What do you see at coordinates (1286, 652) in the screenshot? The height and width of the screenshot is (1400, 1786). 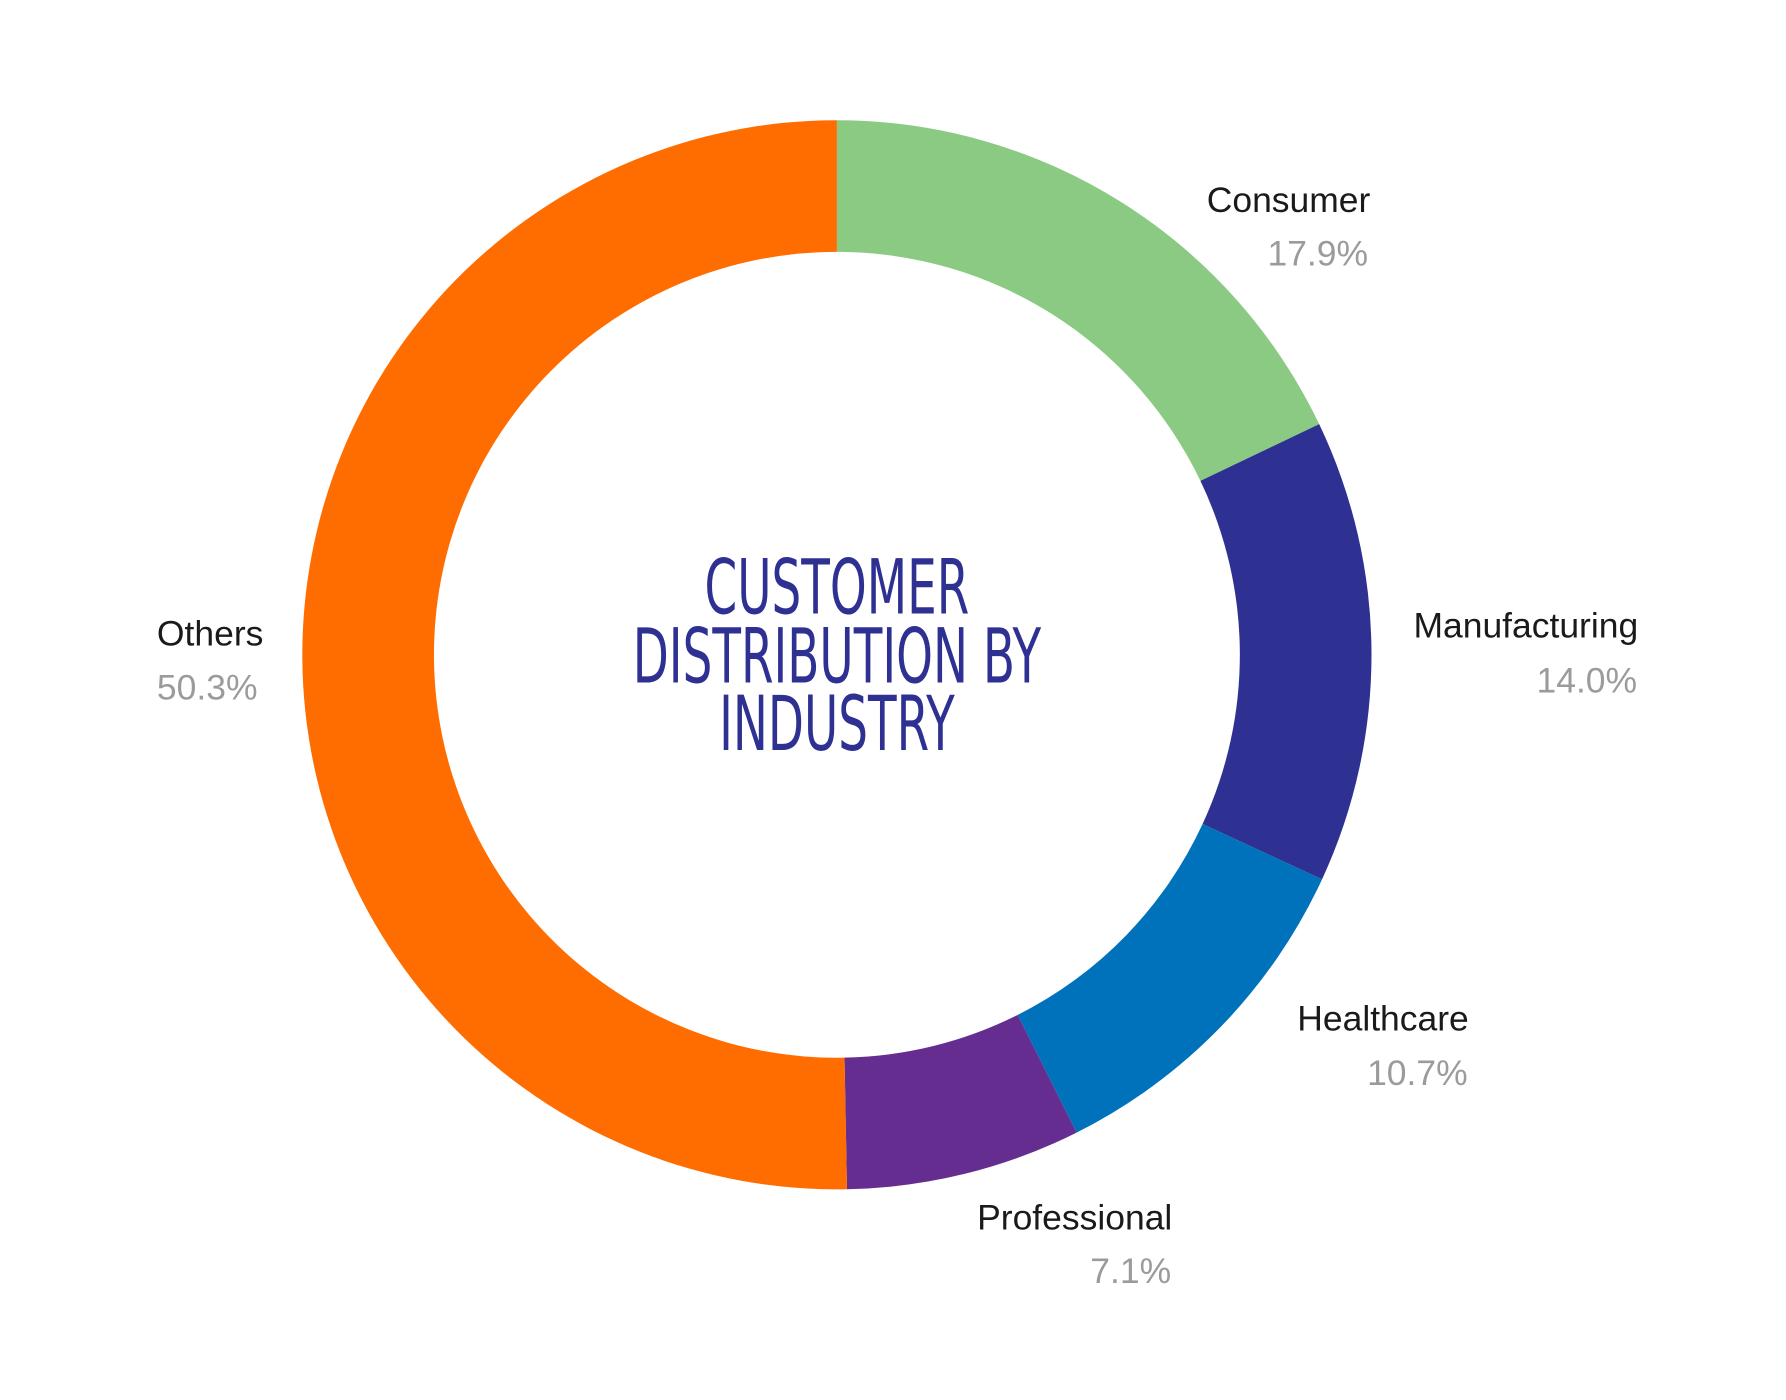 I see `slice-manufacturing` at bounding box center [1286, 652].